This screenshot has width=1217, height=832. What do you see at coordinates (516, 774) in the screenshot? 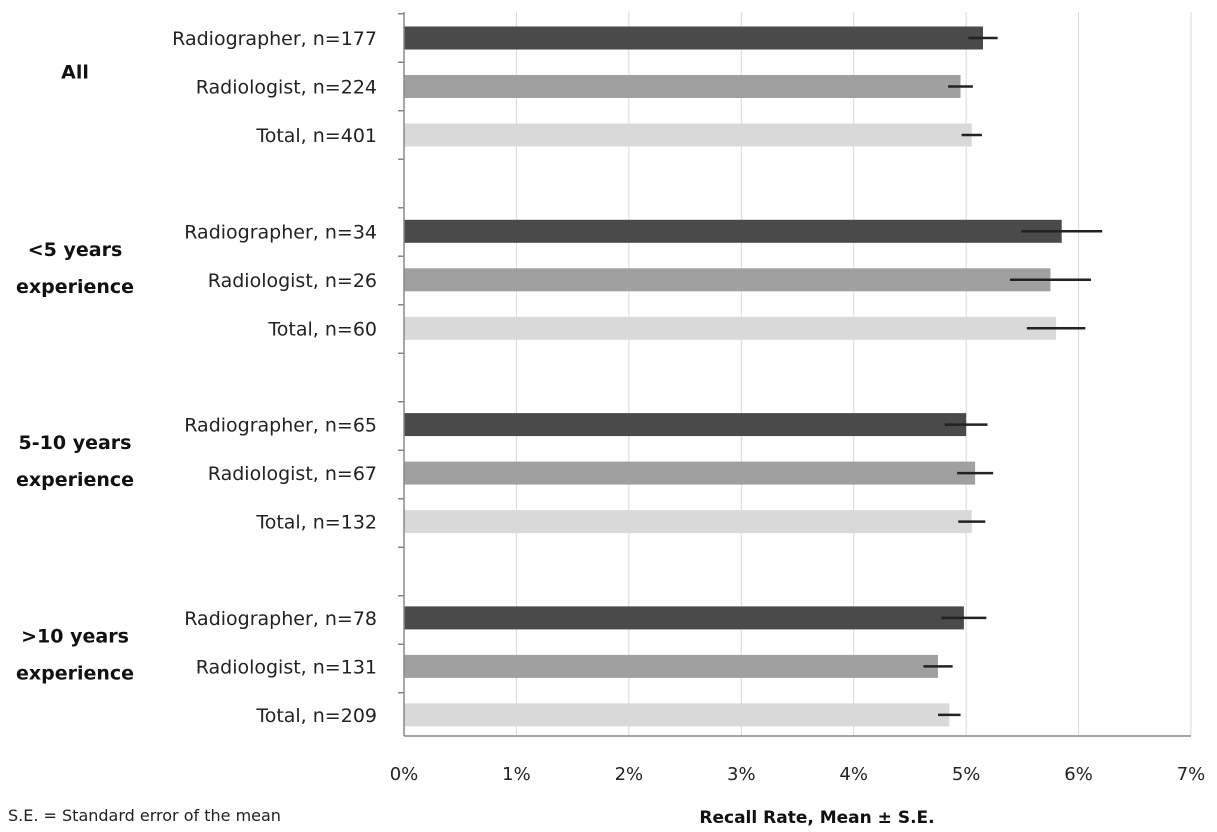
I see `x-tick-label: 1%` at bounding box center [516, 774].